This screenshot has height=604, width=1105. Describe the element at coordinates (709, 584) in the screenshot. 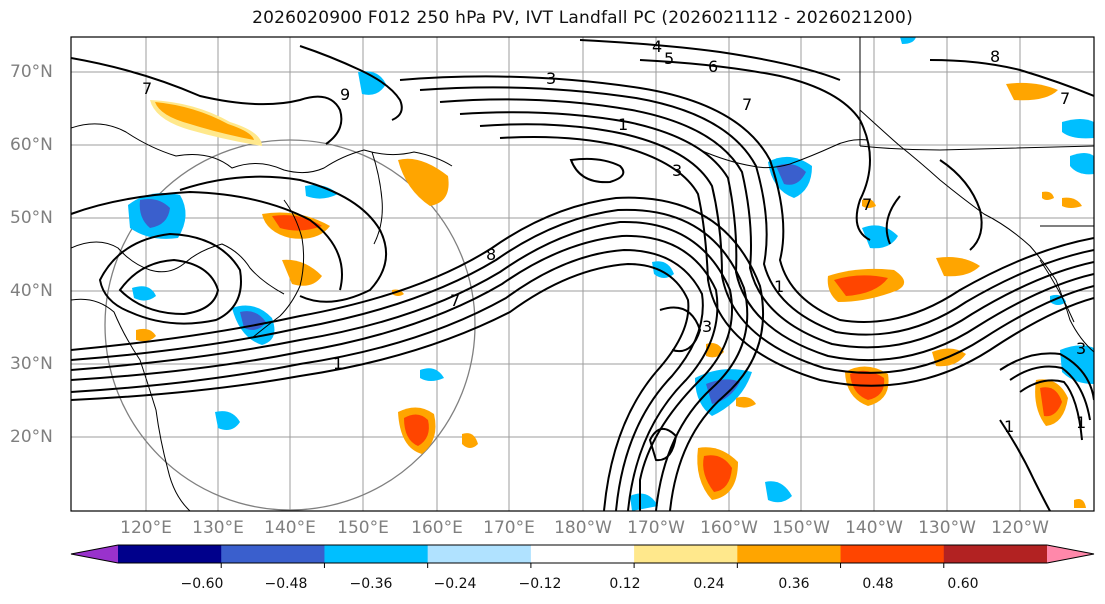

I see `colorbar-tick-label: 0.24` at that location.